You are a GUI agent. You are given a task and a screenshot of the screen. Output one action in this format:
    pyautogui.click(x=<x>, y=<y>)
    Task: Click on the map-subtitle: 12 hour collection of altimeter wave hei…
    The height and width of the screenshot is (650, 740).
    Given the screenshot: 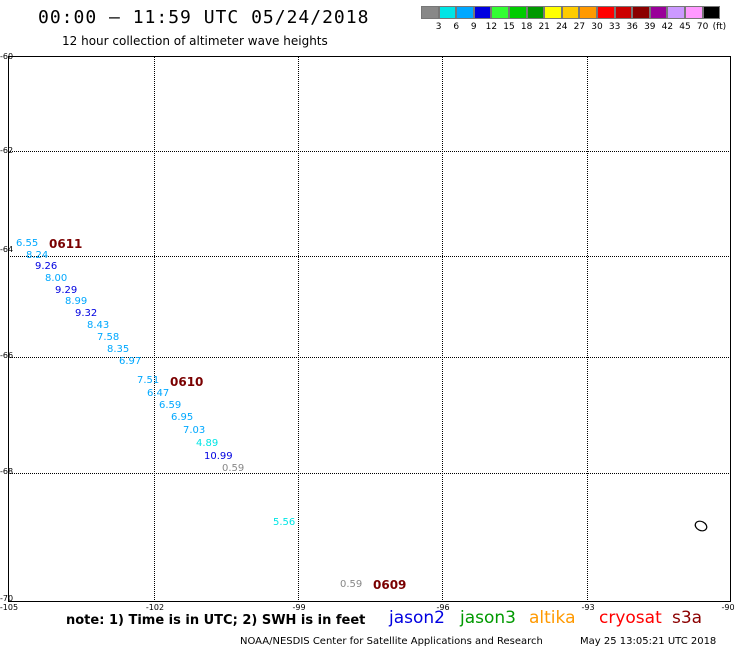 What is the action you would take?
    pyautogui.click(x=195, y=41)
    